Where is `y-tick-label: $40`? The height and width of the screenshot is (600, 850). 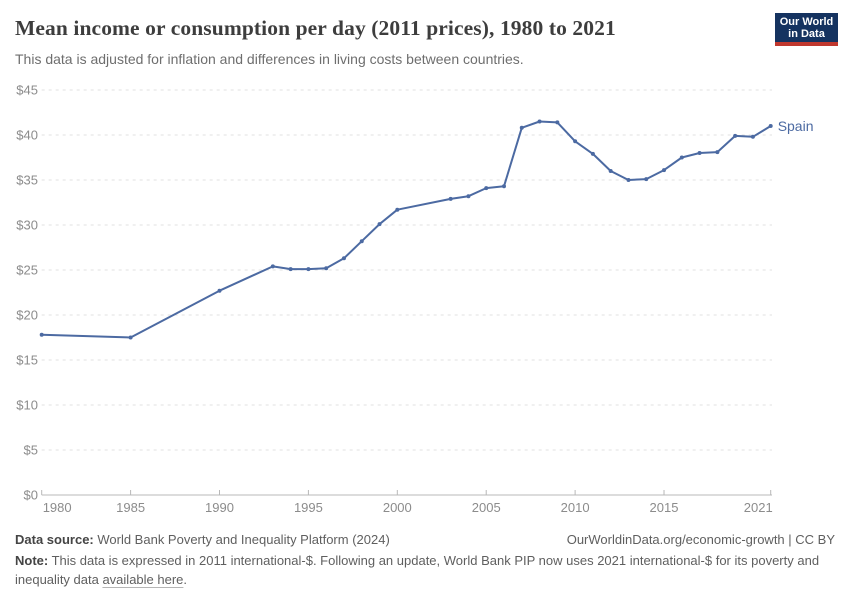
y-tick-label: $40 is located at coordinates (27, 135).